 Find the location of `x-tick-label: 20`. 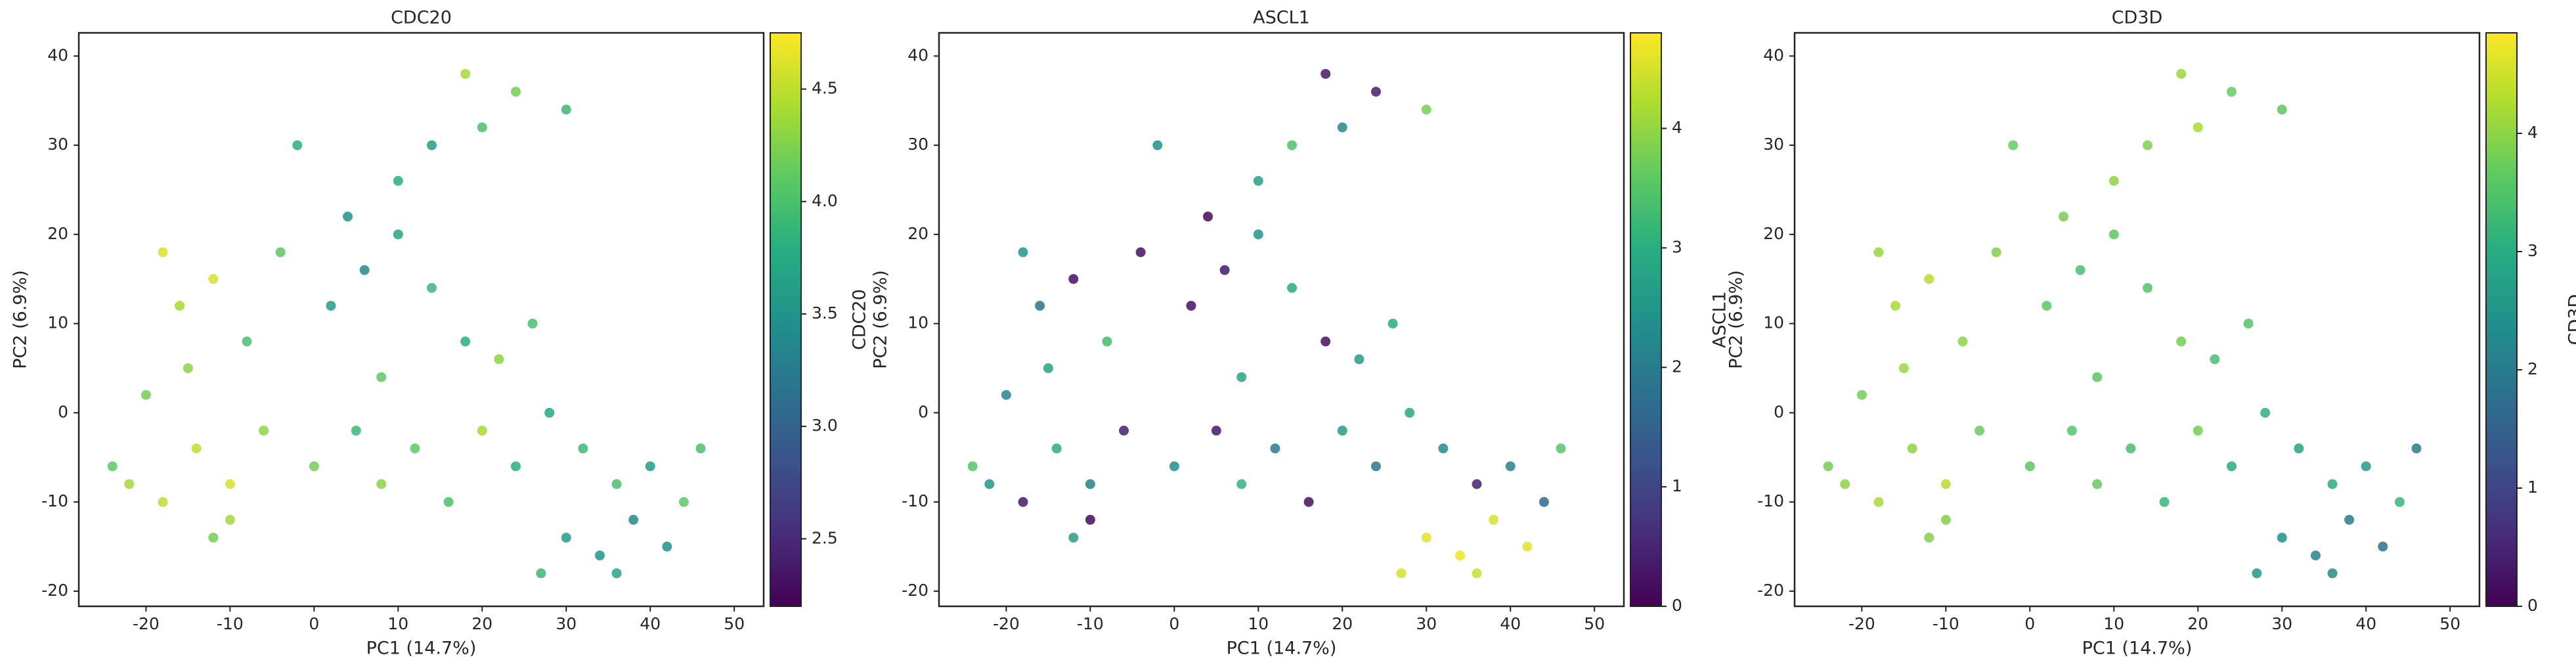

x-tick-label: 20 is located at coordinates (2198, 623).